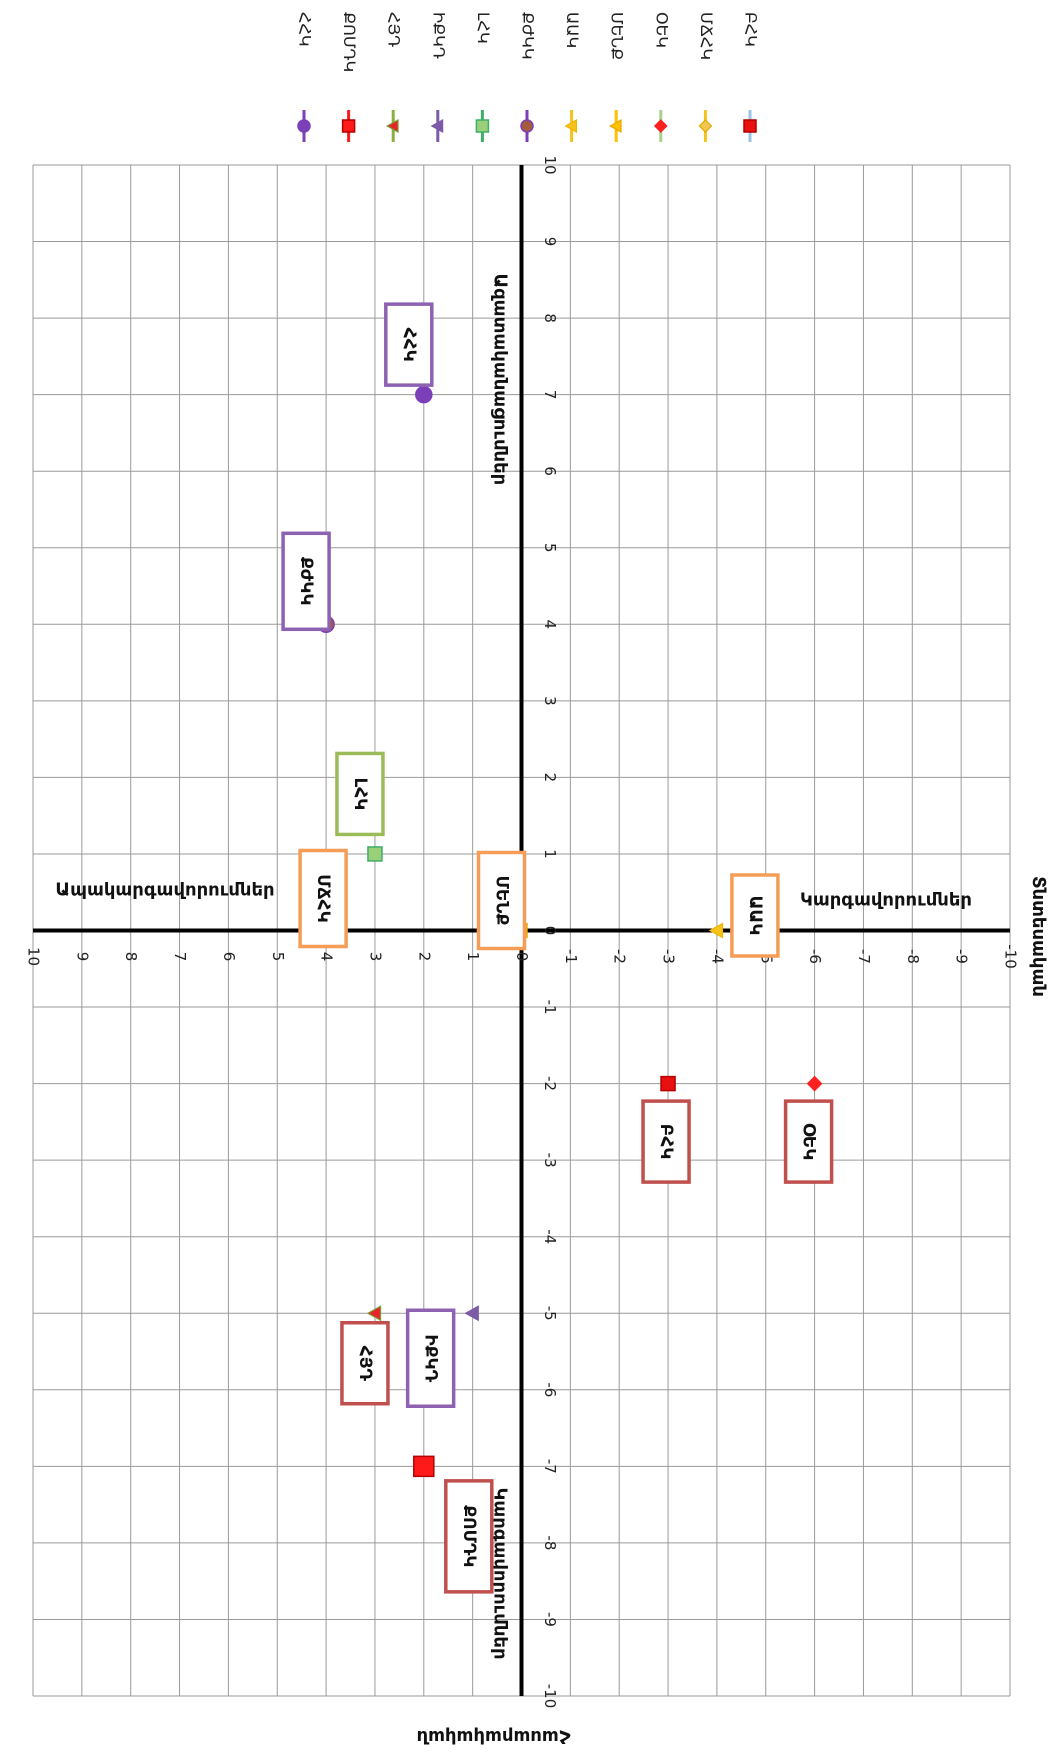 The width and height of the screenshot is (1054, 1755). I want to click on legend-label: ՀՀԿ, so click(305, 29).